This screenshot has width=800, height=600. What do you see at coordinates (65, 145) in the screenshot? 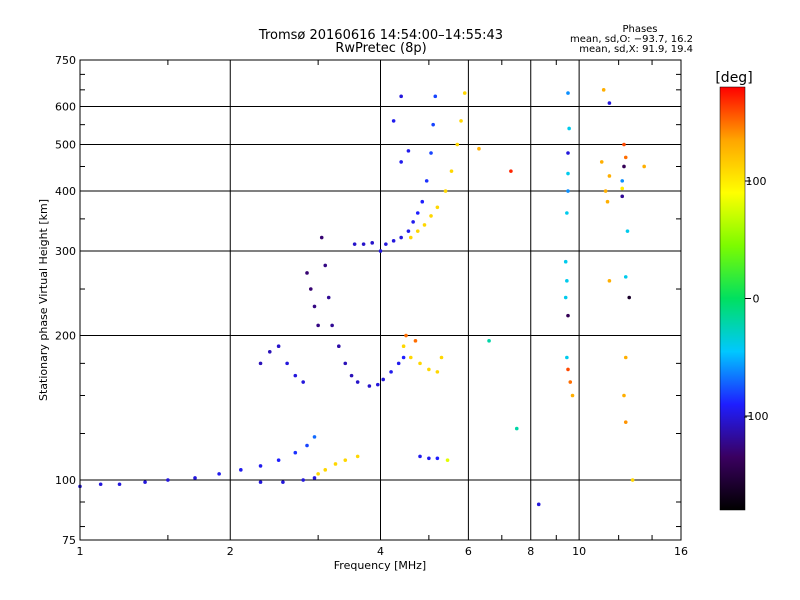
I see `y-tick-label: 500` at bounding box center [65, 145].